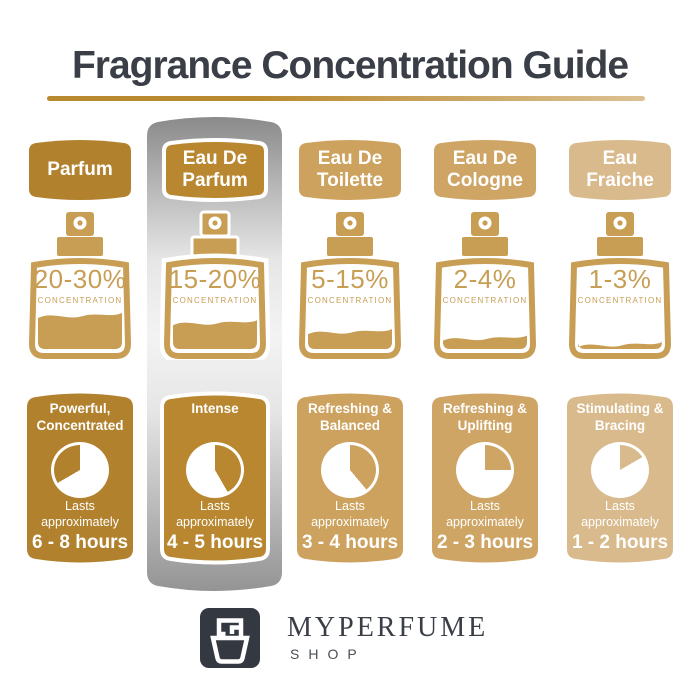  What do you see at coordinates (328, 654) in the screenshot?
I see `brand-subtitle: SHOP` at bounding box center [328, 654].